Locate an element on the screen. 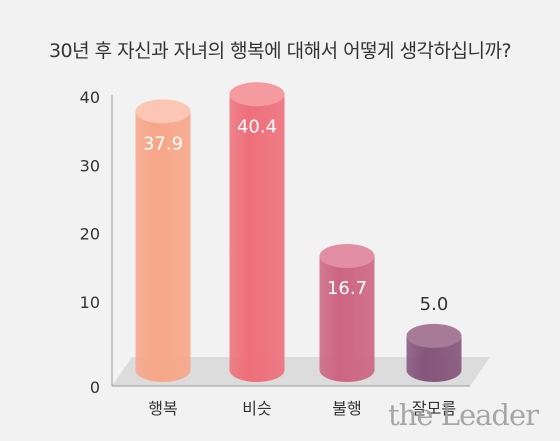 The width and height of the screenshot is (560, 441). y-tick-label: 0 is located at coordinates (95, 387).